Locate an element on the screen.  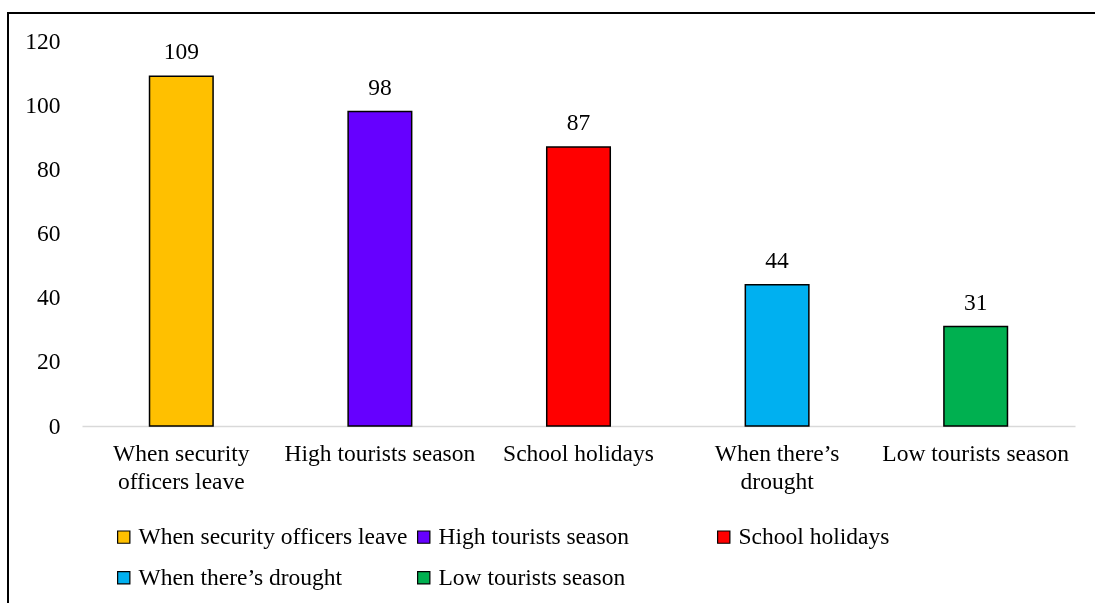
data-label: 98 is located at coordinates (380, 86).